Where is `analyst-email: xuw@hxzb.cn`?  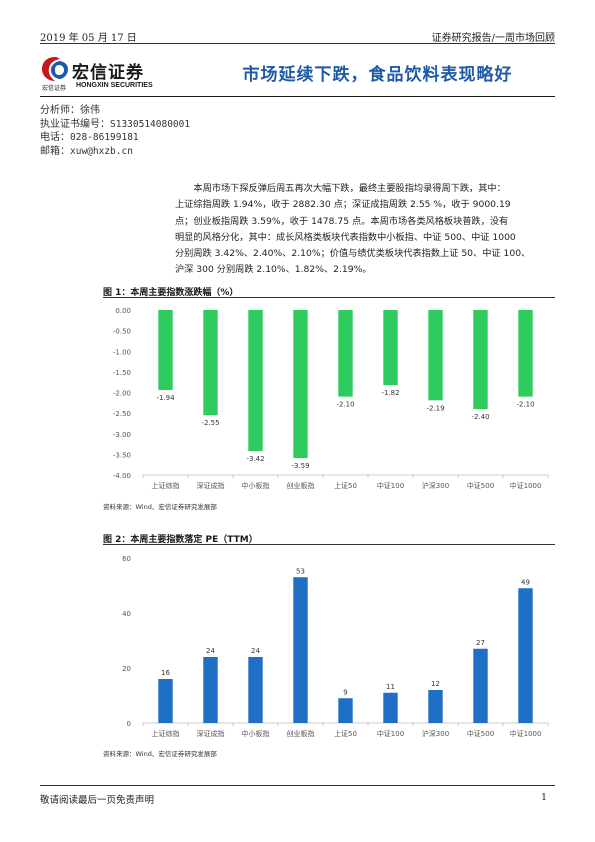 analyst-email: xuw@hxzb.cn is located at coordinates (101, 151).